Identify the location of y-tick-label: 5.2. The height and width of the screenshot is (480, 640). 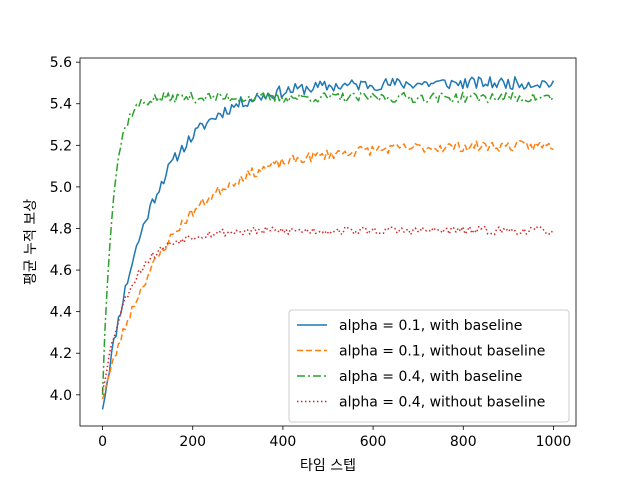
(61, 146).